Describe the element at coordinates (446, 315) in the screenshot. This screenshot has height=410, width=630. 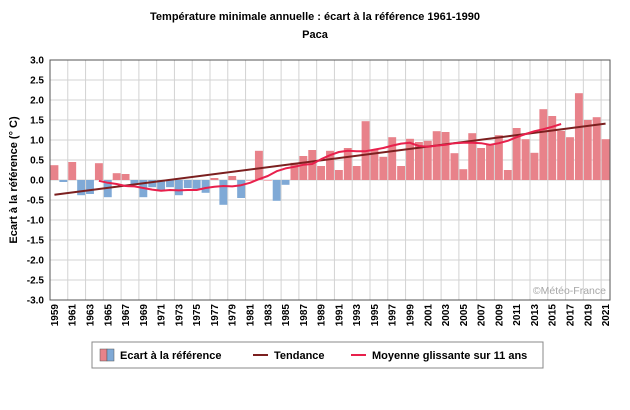
I see `x-tick-label: 2003` at that location.